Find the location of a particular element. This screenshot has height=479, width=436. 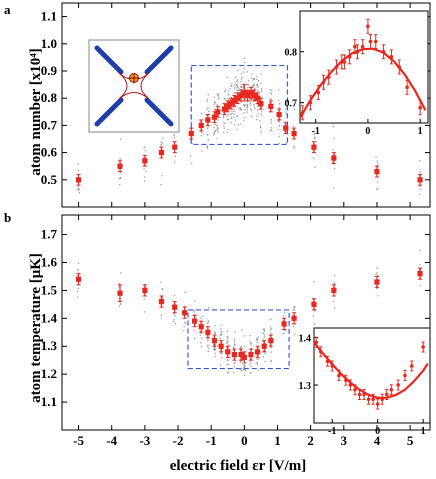

inset-x-tick-label: 1 is located at coordinates (420, 131).